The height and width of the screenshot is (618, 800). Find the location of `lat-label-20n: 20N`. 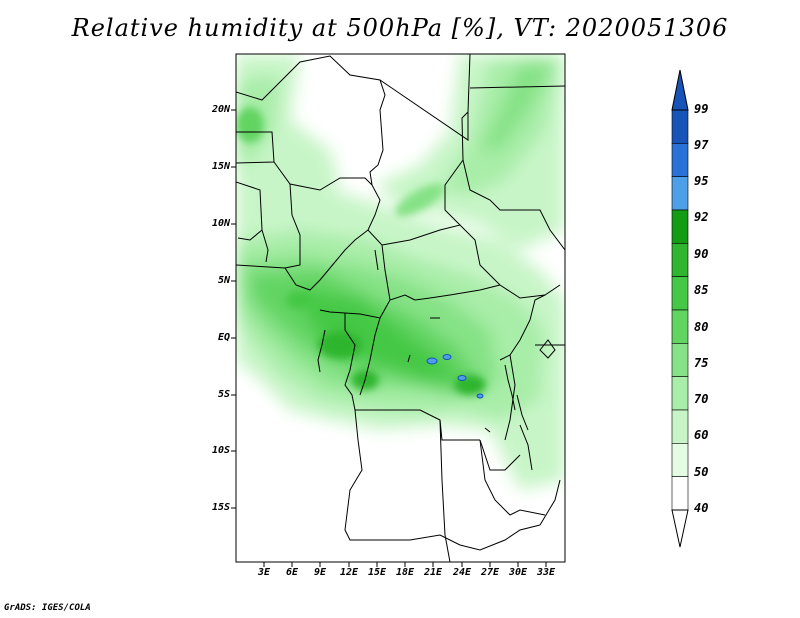

lat-label-20n: 20N is located at coordinates (220, 109).